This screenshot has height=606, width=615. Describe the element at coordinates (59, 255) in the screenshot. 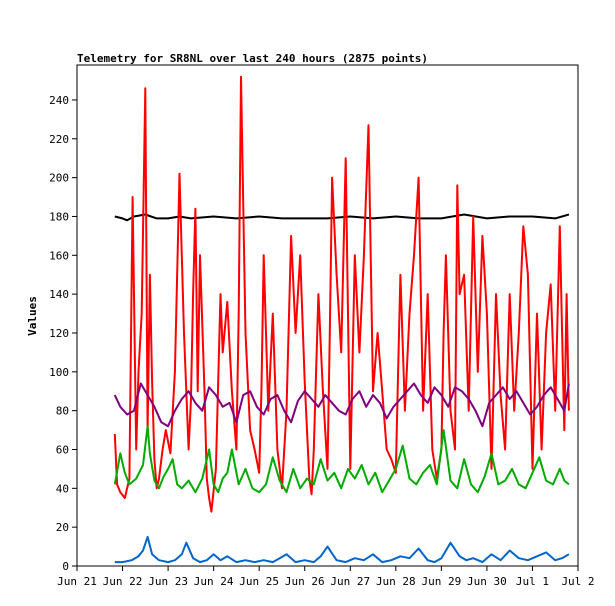

I see `y-tick-label: 160` at that location.